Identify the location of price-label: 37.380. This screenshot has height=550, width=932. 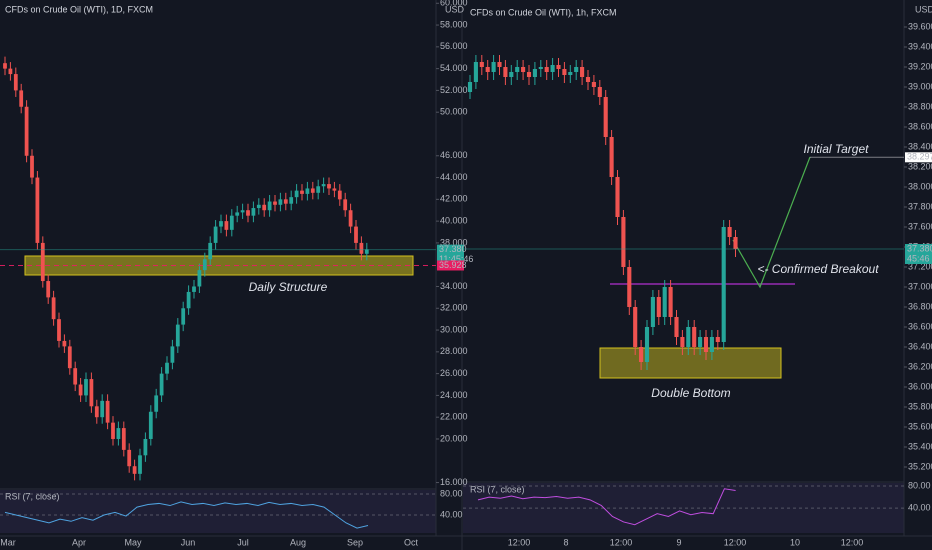
(453, 249).